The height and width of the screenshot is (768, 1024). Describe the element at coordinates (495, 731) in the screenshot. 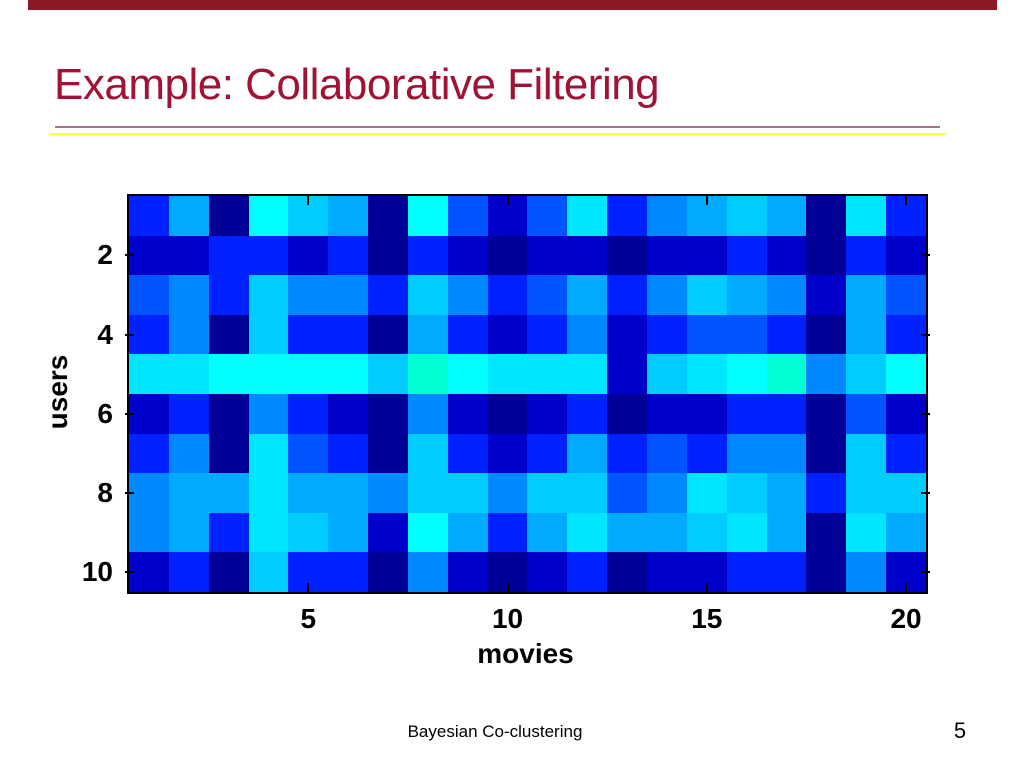

I see `footer-text: Bayesian Co-clustering` at that location.